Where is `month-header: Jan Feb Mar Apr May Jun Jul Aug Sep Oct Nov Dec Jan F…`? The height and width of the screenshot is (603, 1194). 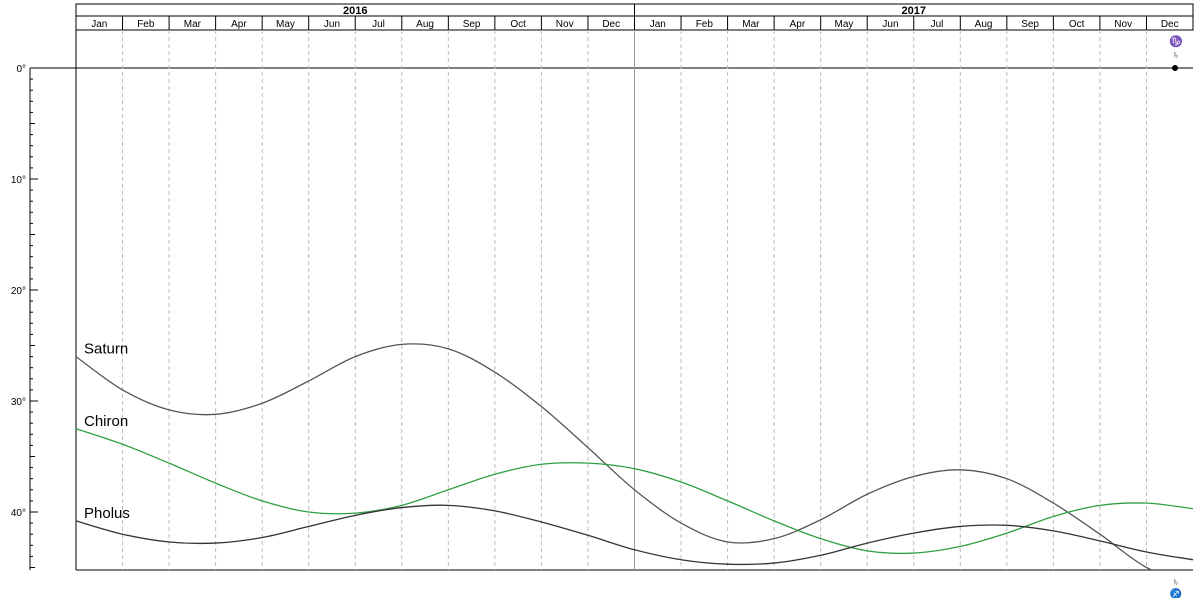 month-header: Jan Feb Mar Apr May Jun Jul Aug Sep Oct Nov Dec Jan F… is located at coordinates (627, 17).